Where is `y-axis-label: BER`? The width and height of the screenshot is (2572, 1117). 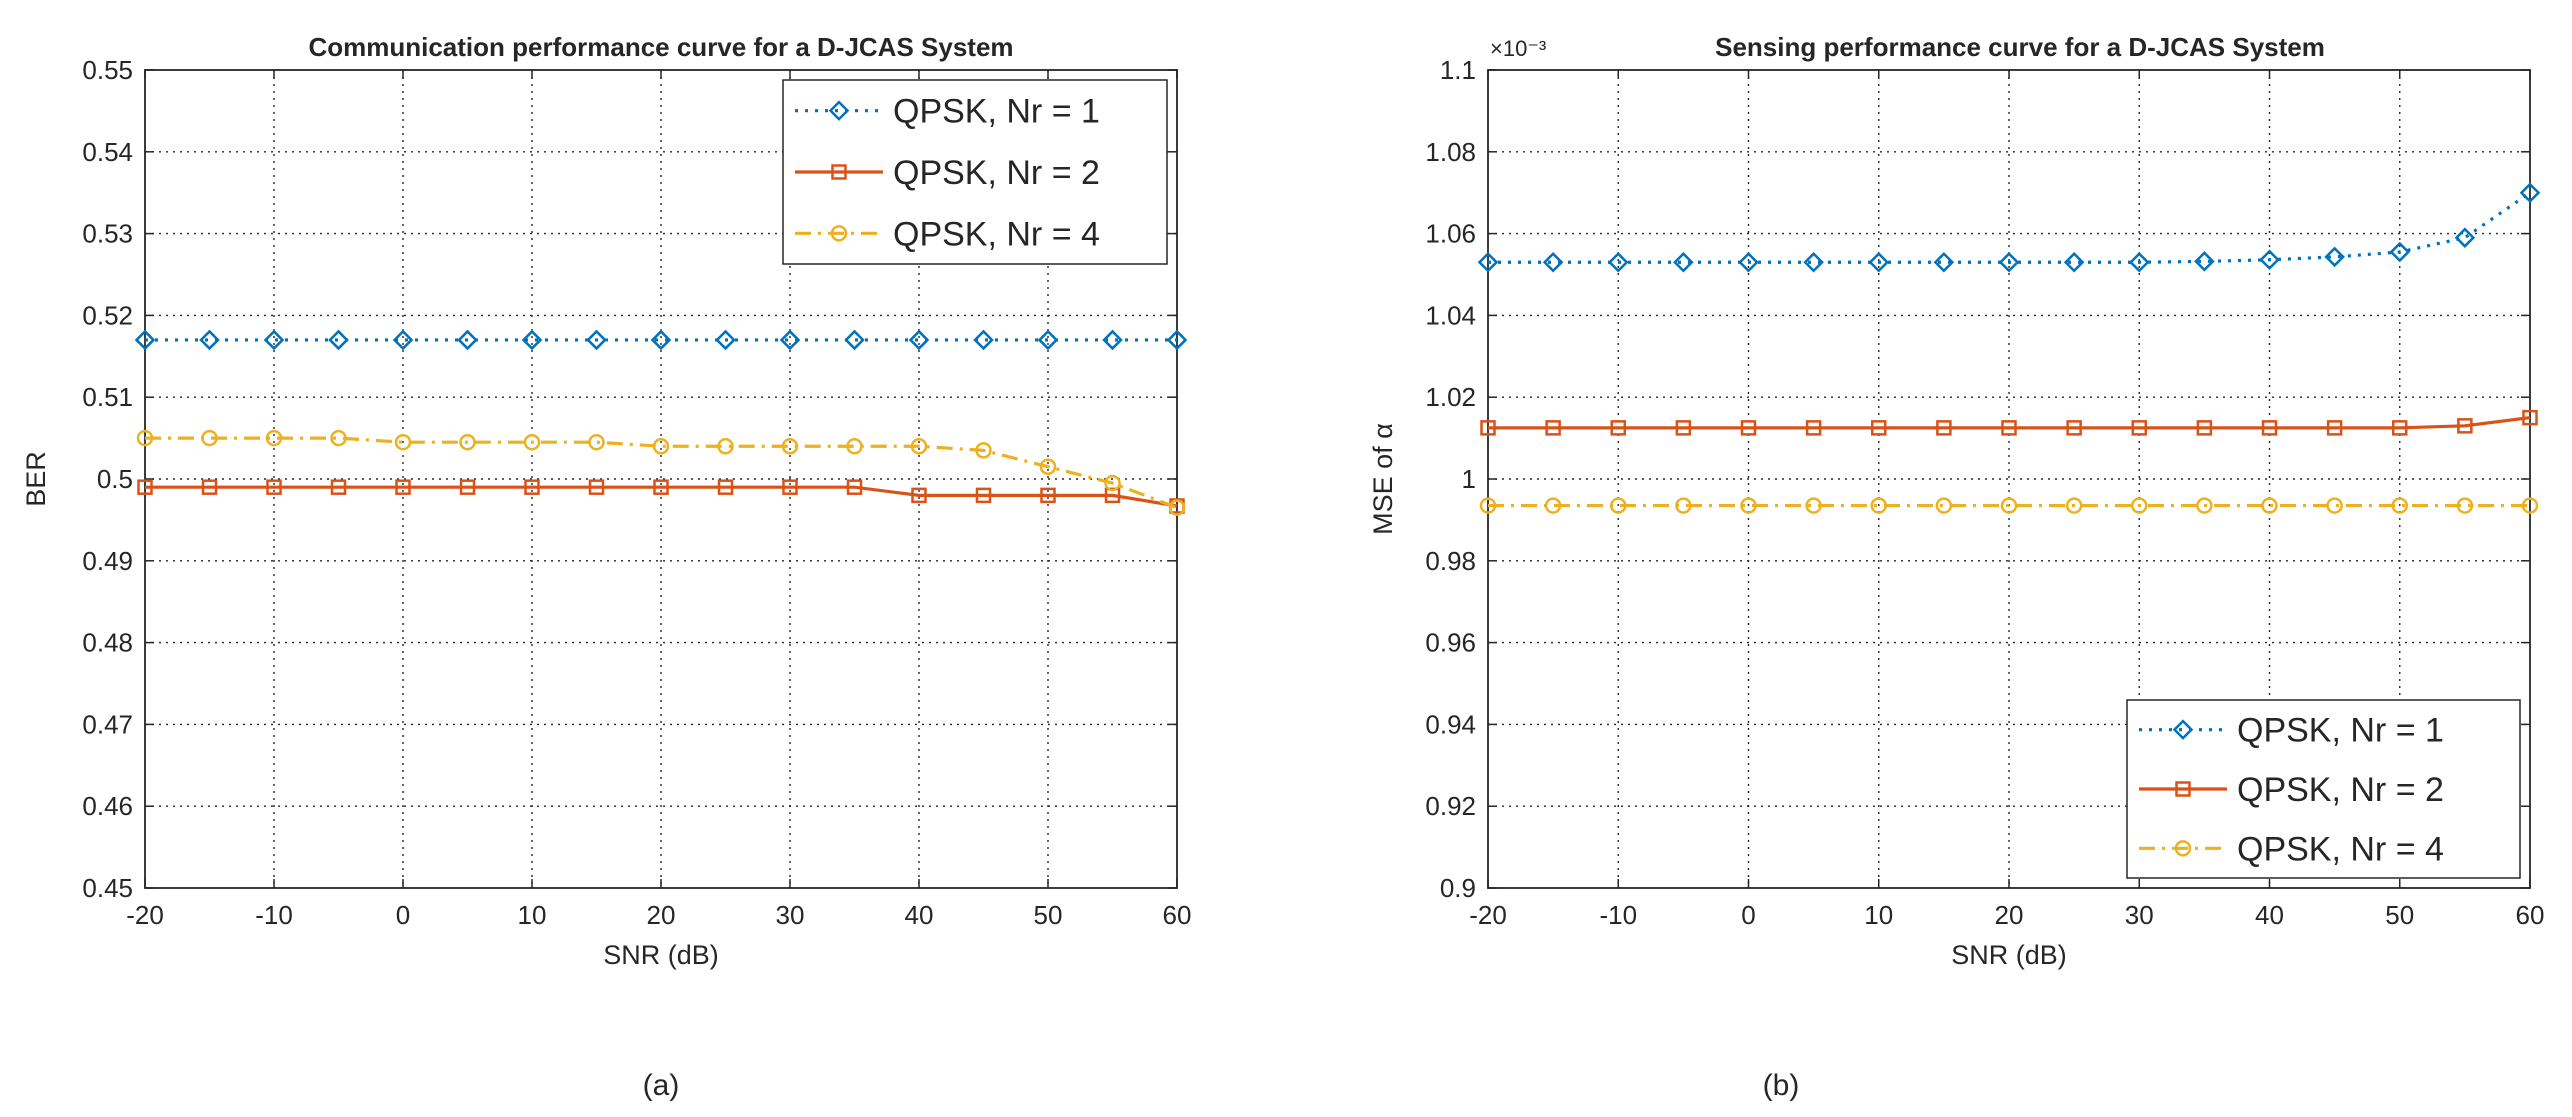 y-axis-label: BER is located at coordinates (36, 479).